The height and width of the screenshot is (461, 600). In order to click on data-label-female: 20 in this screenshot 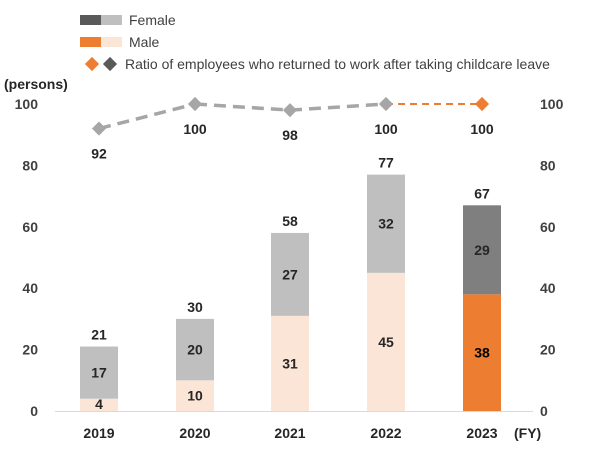, I will do `click(195, 350)`.